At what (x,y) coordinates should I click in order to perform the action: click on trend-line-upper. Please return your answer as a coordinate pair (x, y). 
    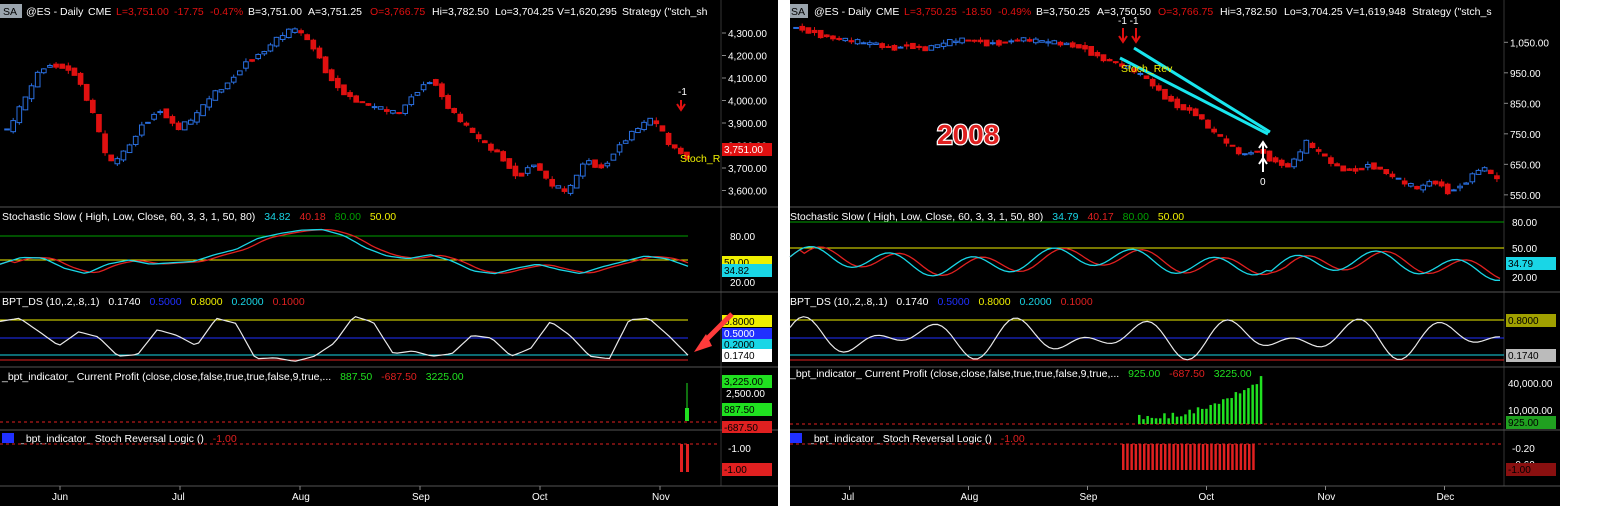
    Looking at the image, I should click on (1194, 96).